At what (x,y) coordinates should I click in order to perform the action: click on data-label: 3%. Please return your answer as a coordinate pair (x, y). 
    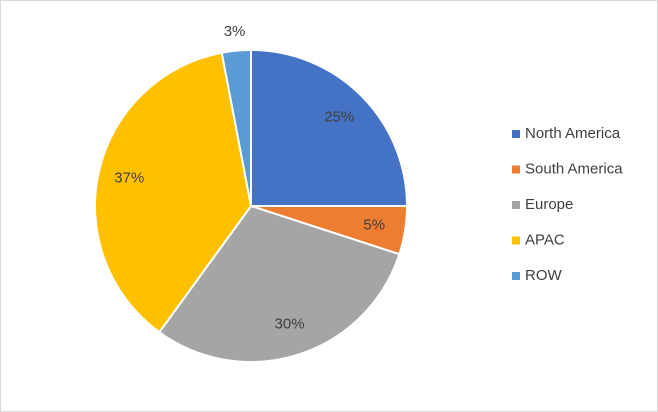
    Looking at the image, I should click on (235, 31).